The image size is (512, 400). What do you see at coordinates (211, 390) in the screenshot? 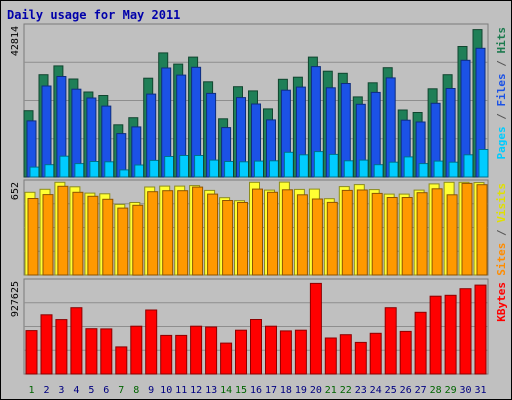
I see `x-tick-label-day-13: 13` at bounding box center [211, 390].